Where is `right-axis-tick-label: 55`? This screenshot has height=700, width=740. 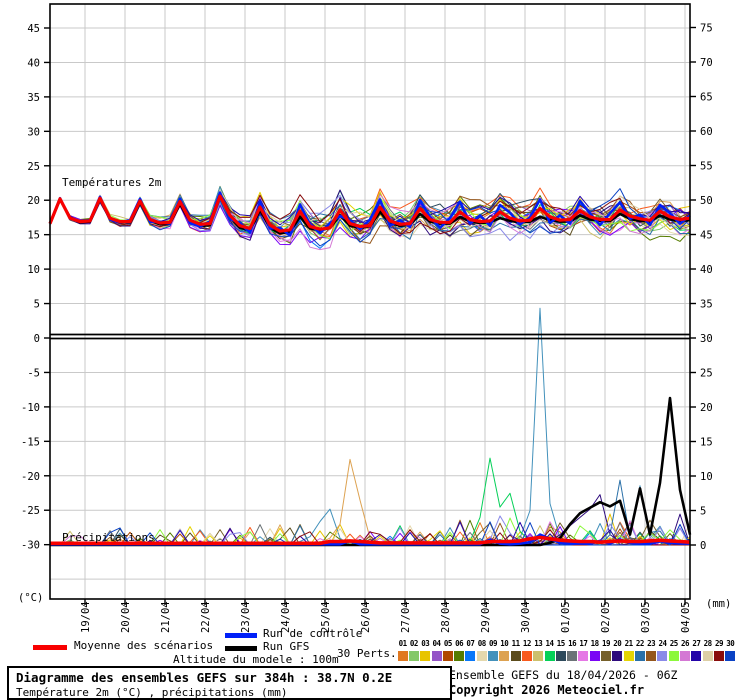 right-axis-tick-label: 55 is located at coordinates (706, 167).